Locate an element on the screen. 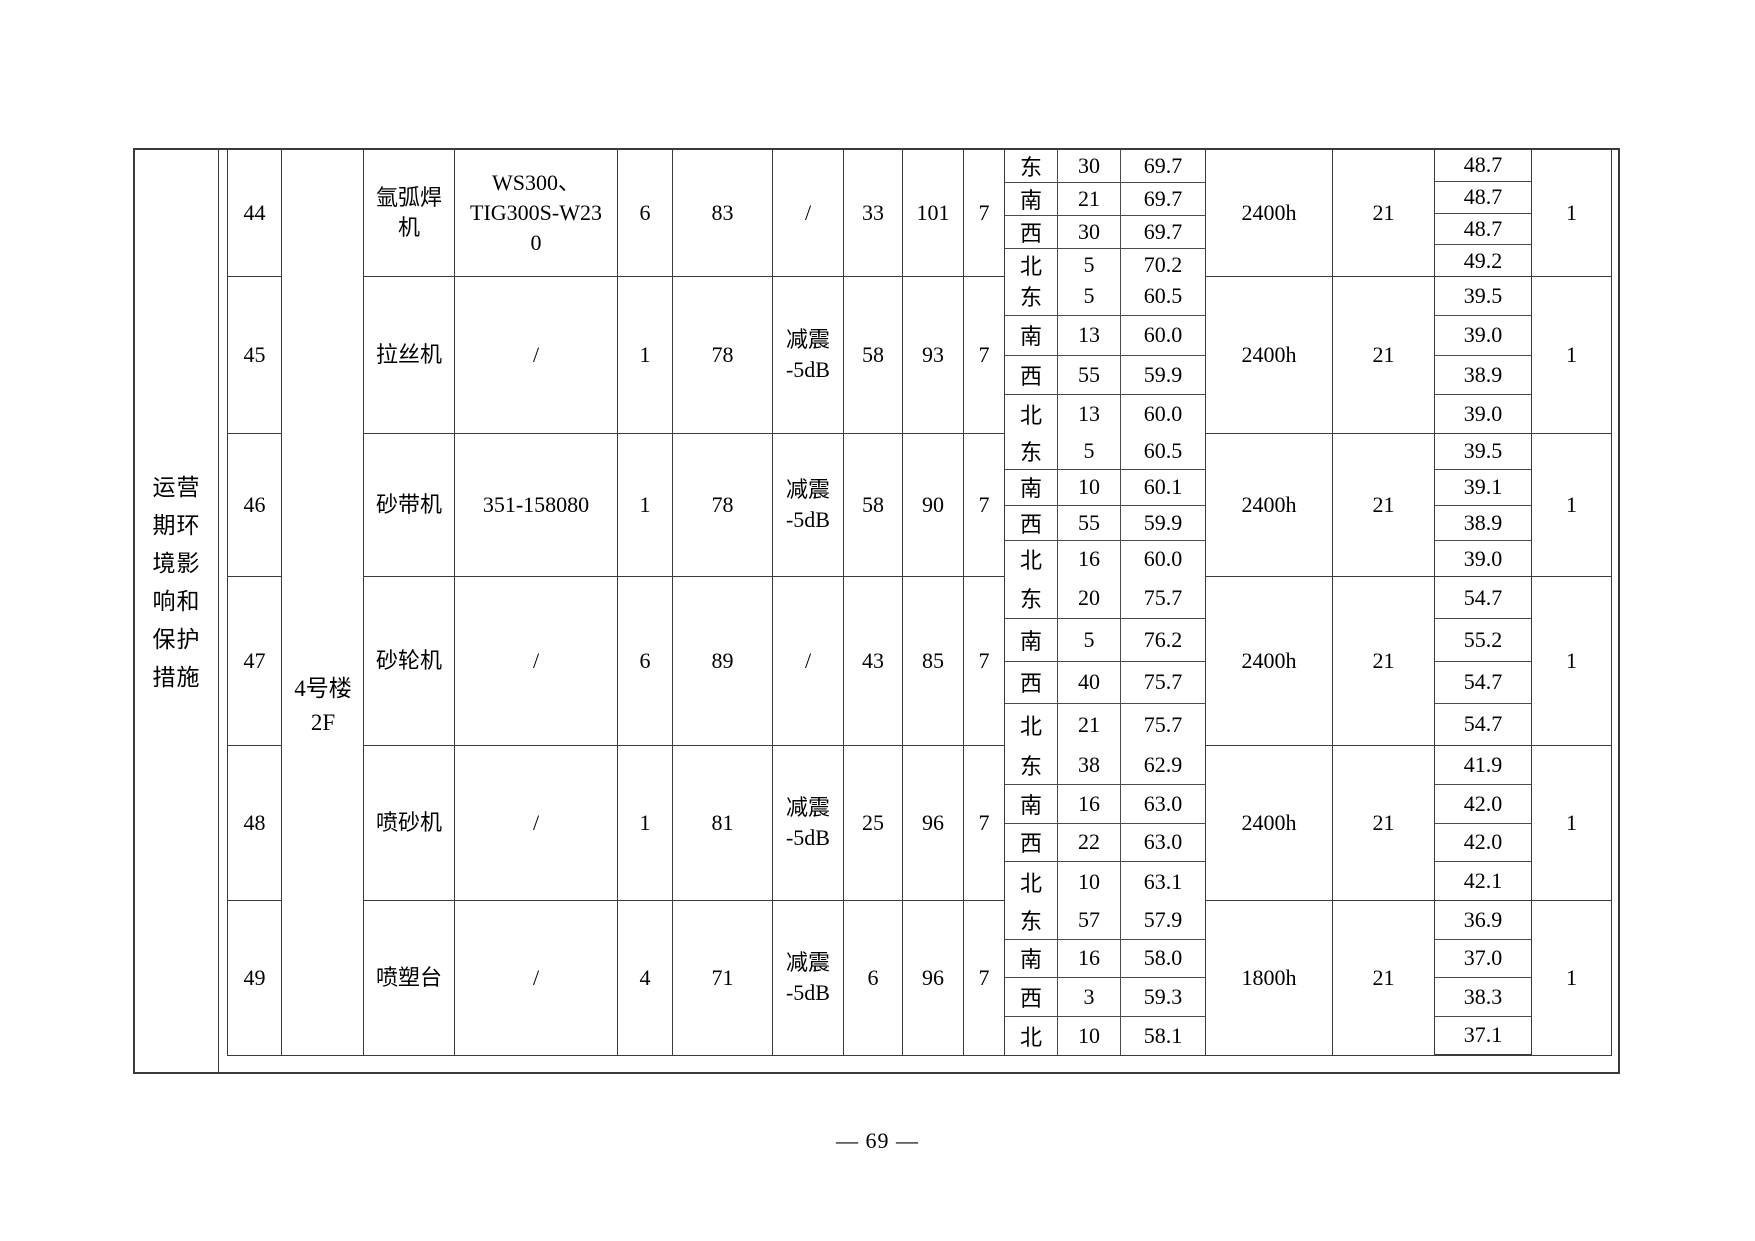  cell-result-value: 41.9 is located at coordinates (1483, 765).